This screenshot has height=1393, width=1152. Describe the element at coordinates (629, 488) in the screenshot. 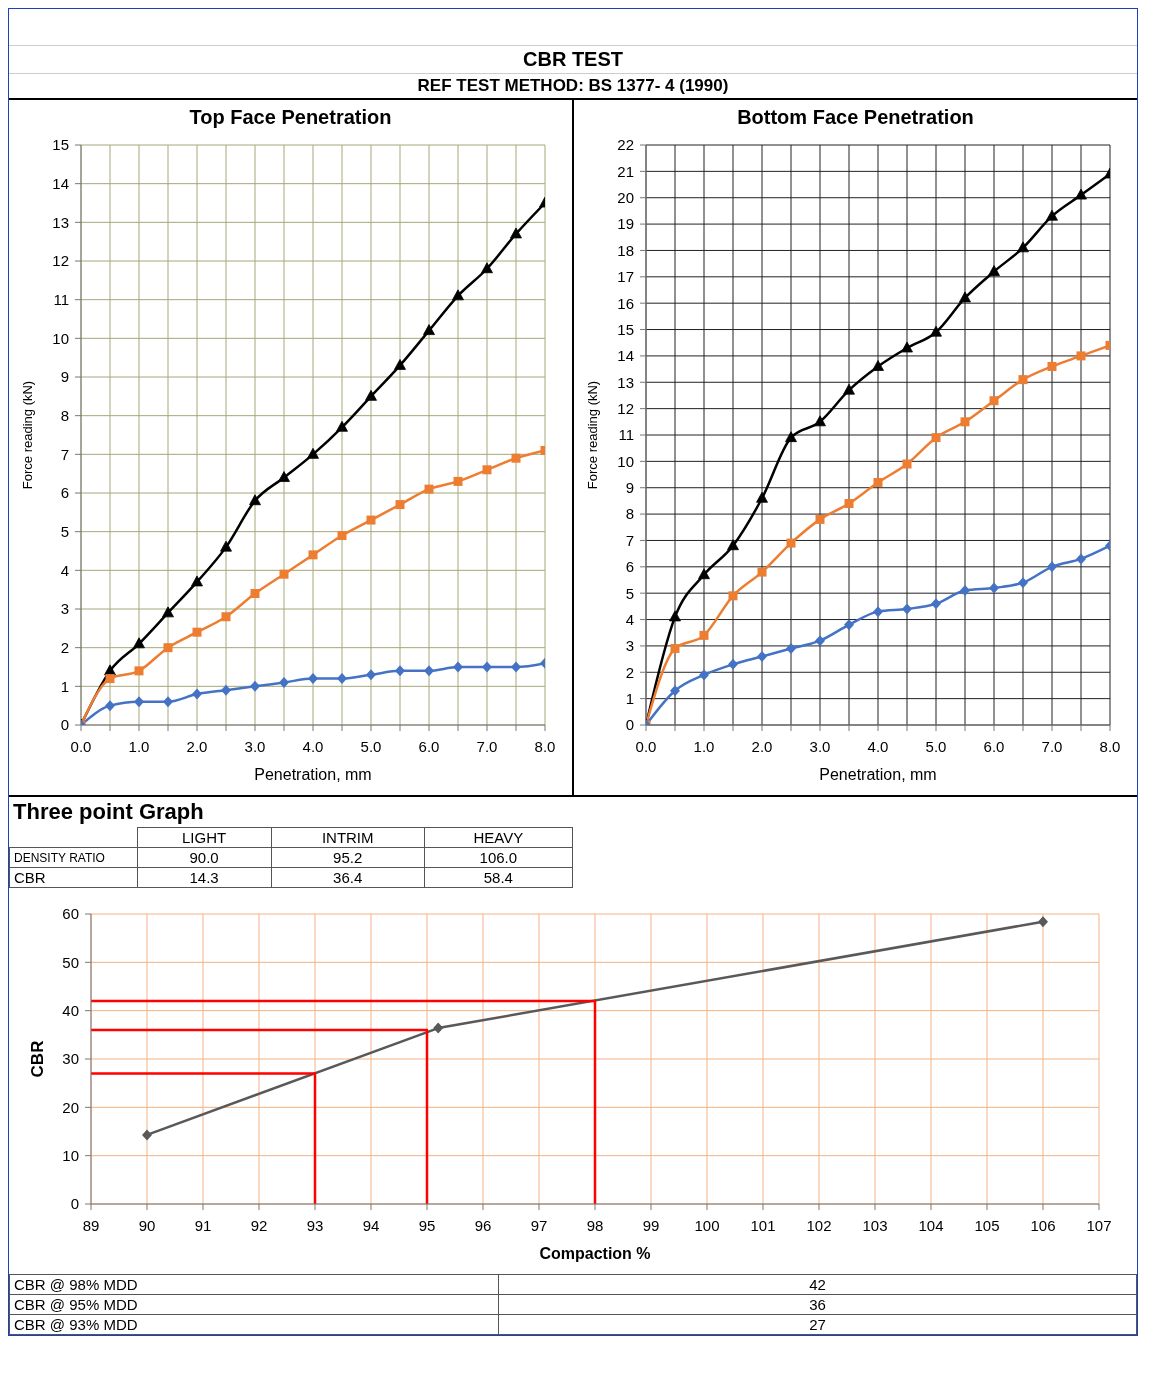

I see `y-tick-label: 9` at that location.